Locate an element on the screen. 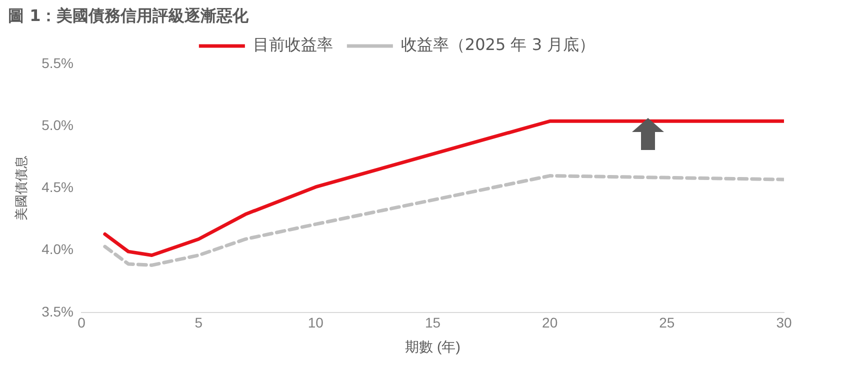 This screenshot has width=844, height=384. x-tick-label: 15 is located at coordinates (432, 322).